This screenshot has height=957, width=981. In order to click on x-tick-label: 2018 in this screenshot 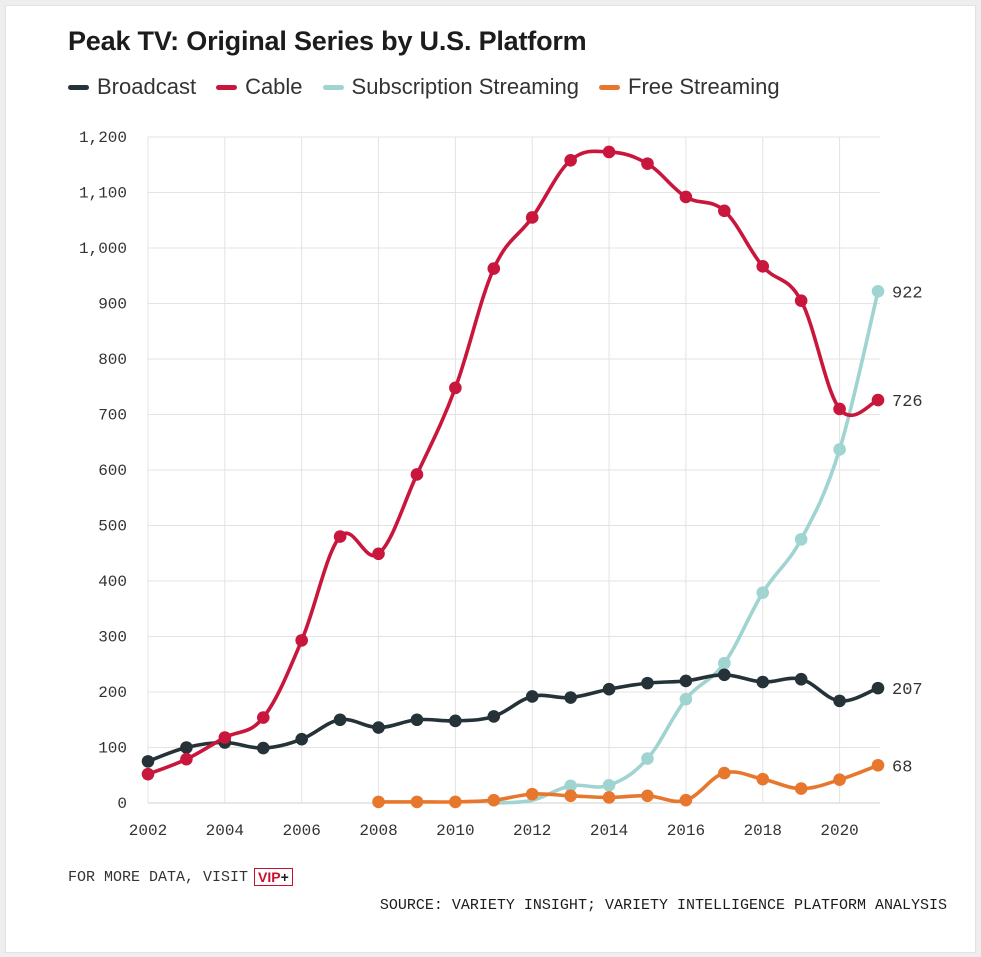, I will do `click(763, 831)`.